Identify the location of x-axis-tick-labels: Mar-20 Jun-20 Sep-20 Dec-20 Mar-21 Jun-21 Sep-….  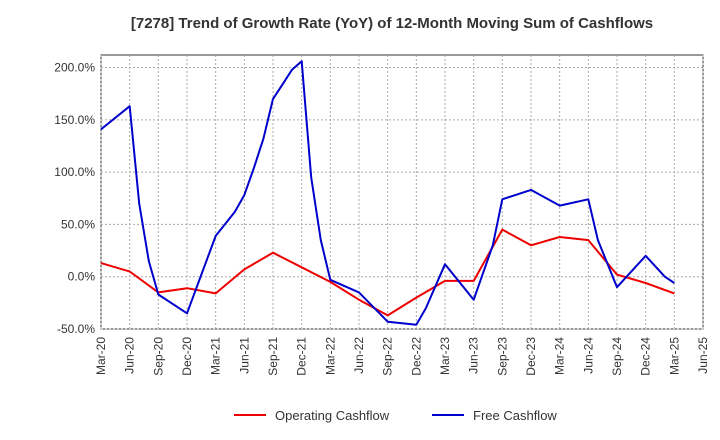
(402, 356).